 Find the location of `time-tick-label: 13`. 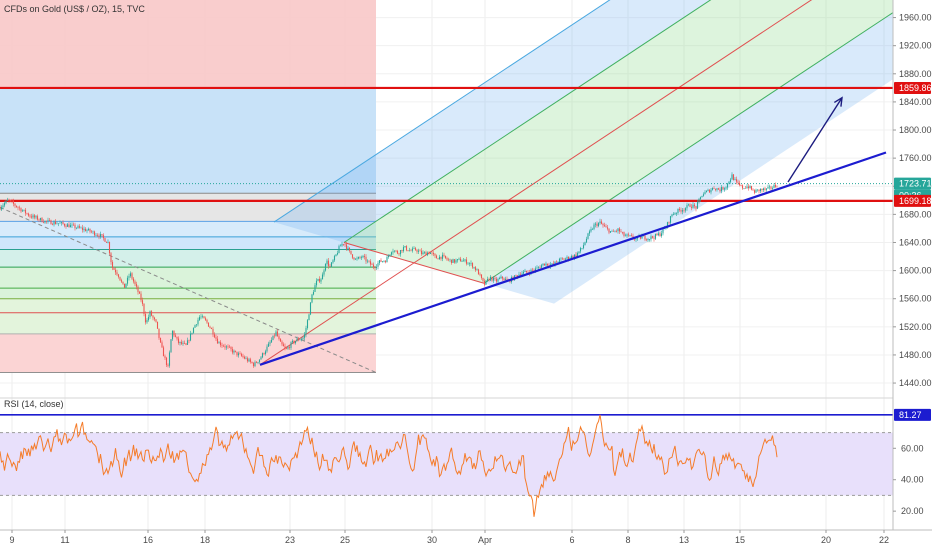

time-tick-label: 13 is located at coordinates (684, 540).